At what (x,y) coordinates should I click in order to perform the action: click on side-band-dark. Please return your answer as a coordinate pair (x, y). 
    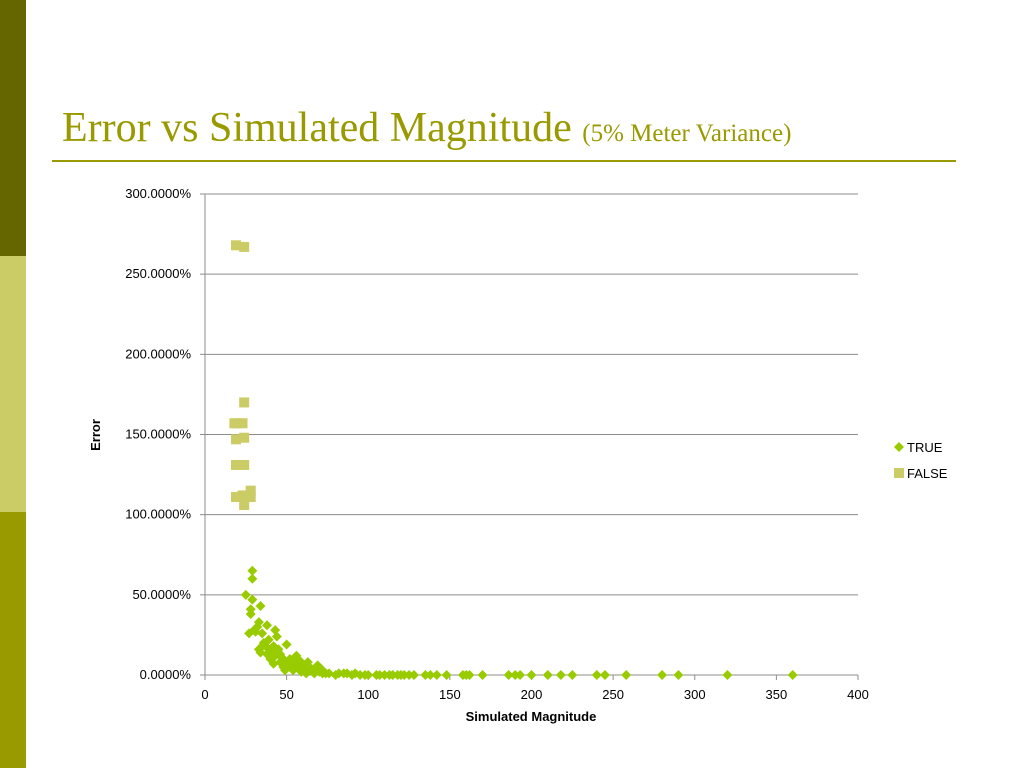
    Looking at the image, I should click on (13, 128).